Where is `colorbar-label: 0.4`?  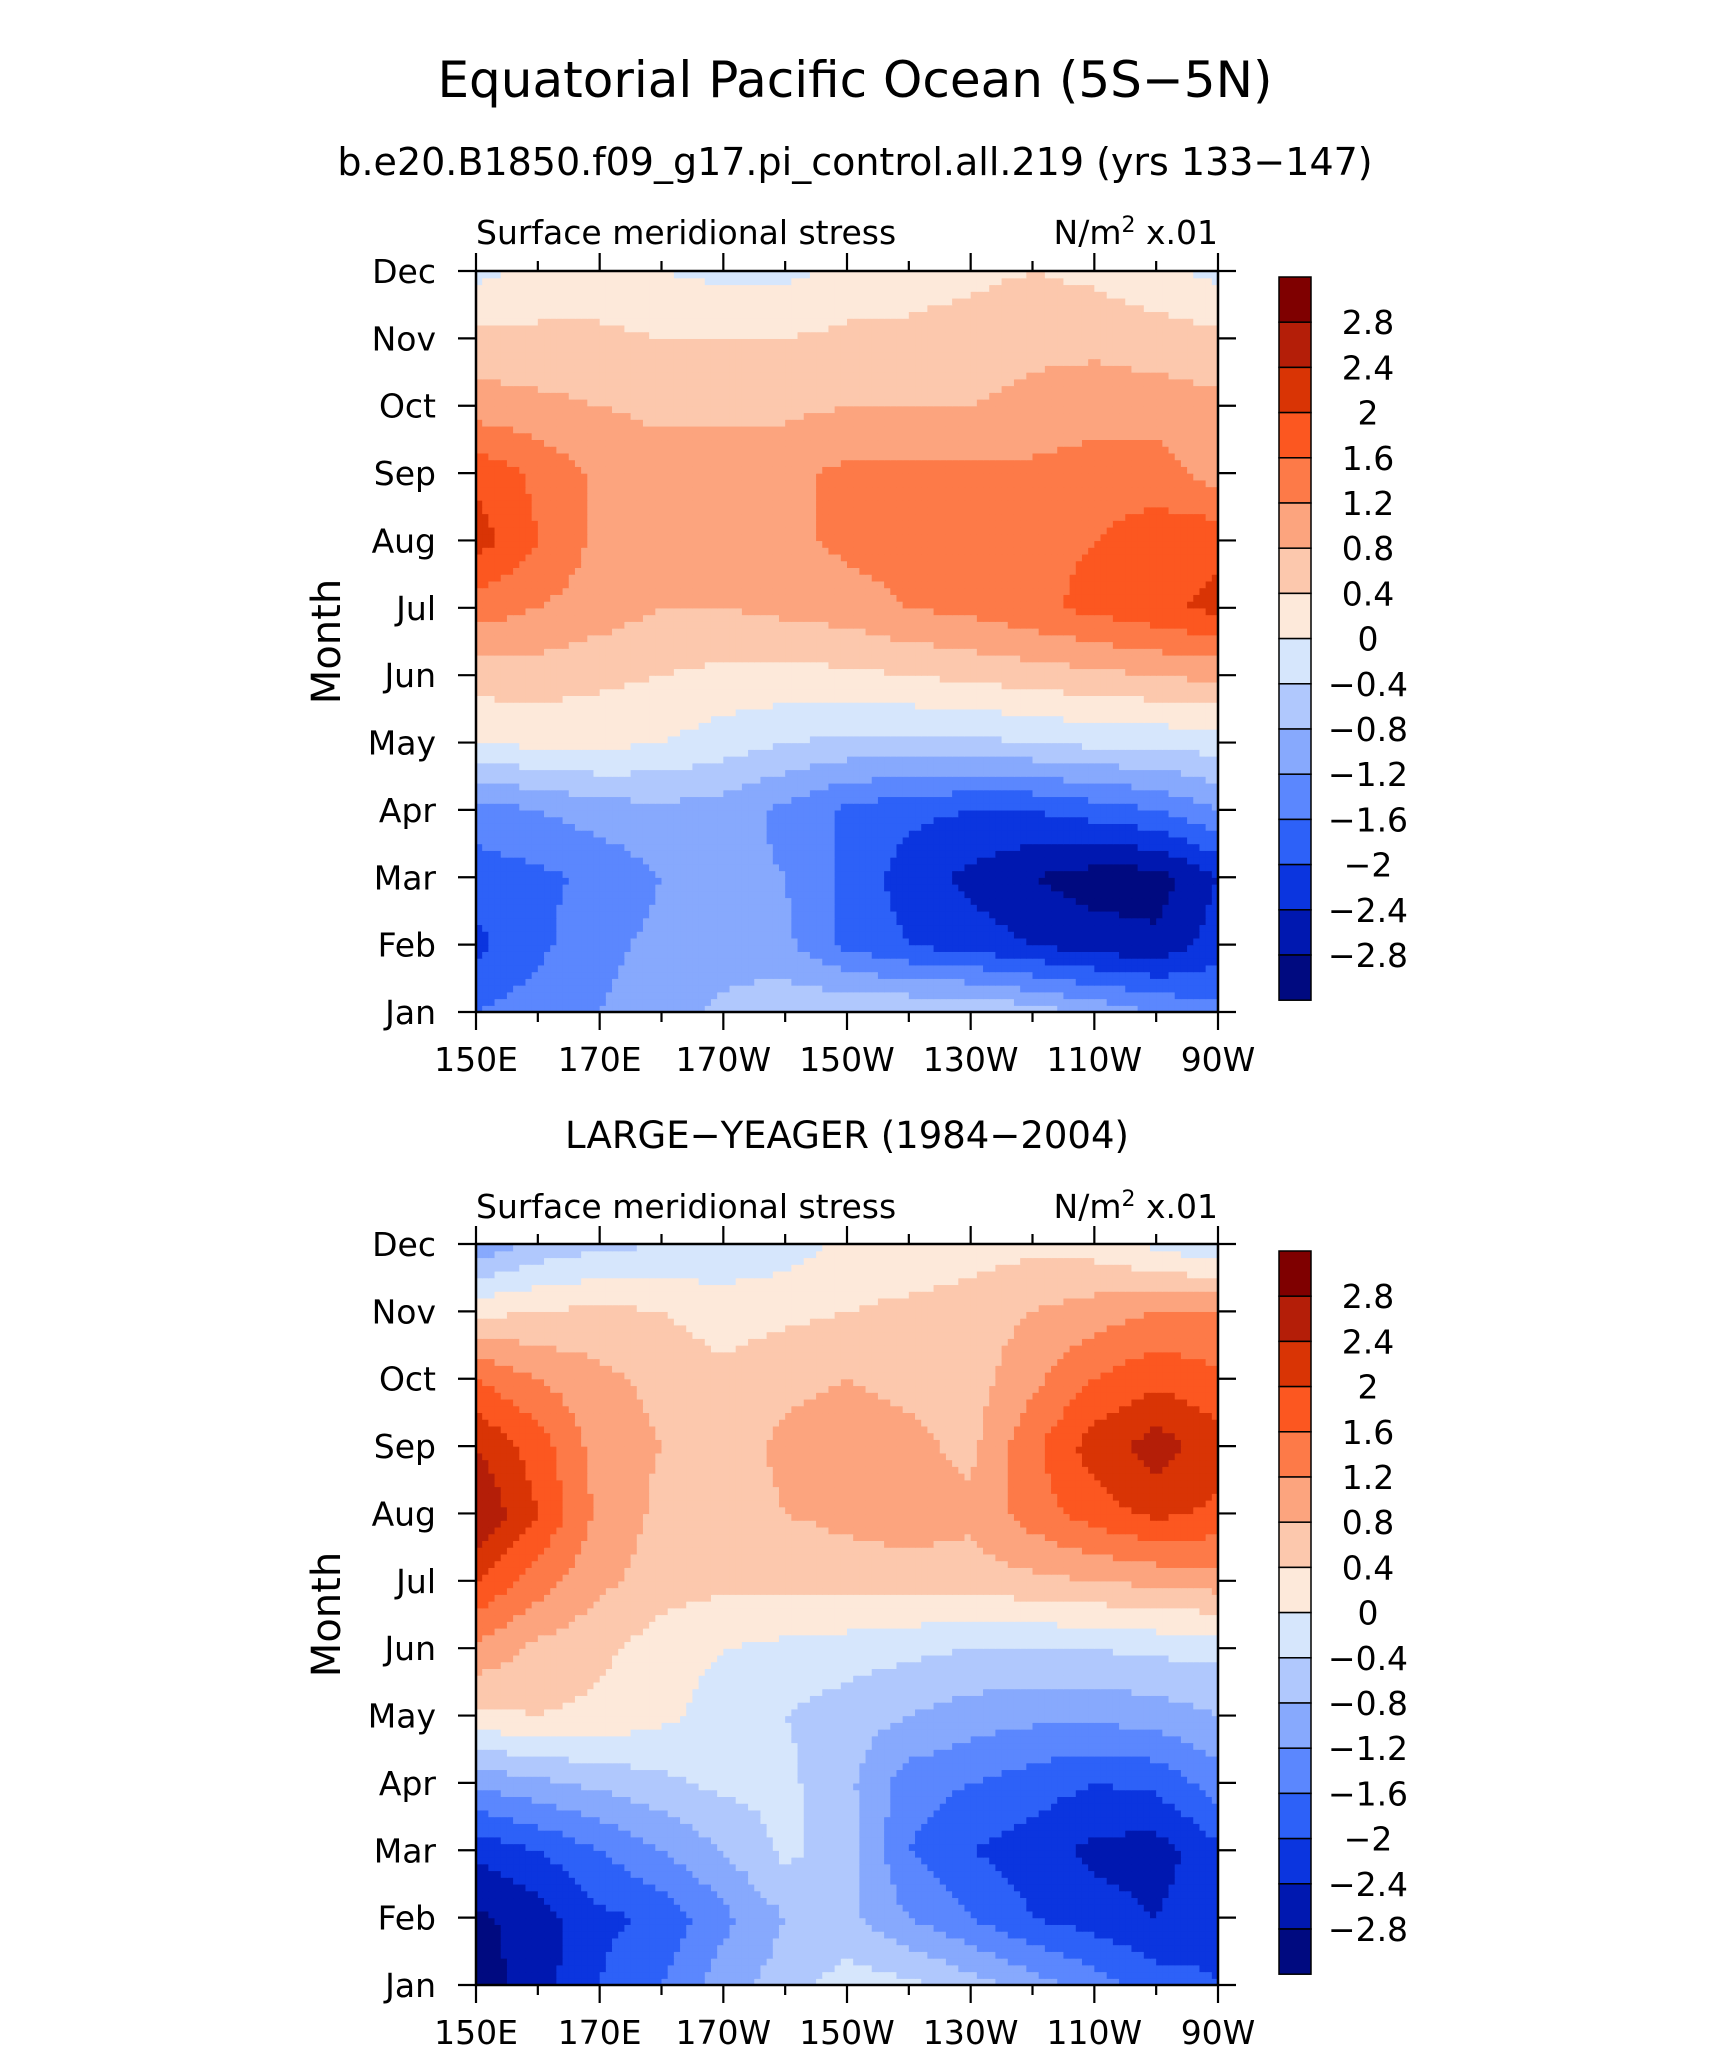 colorbar-label: 0.4 is located at coordinates (1368, 593).